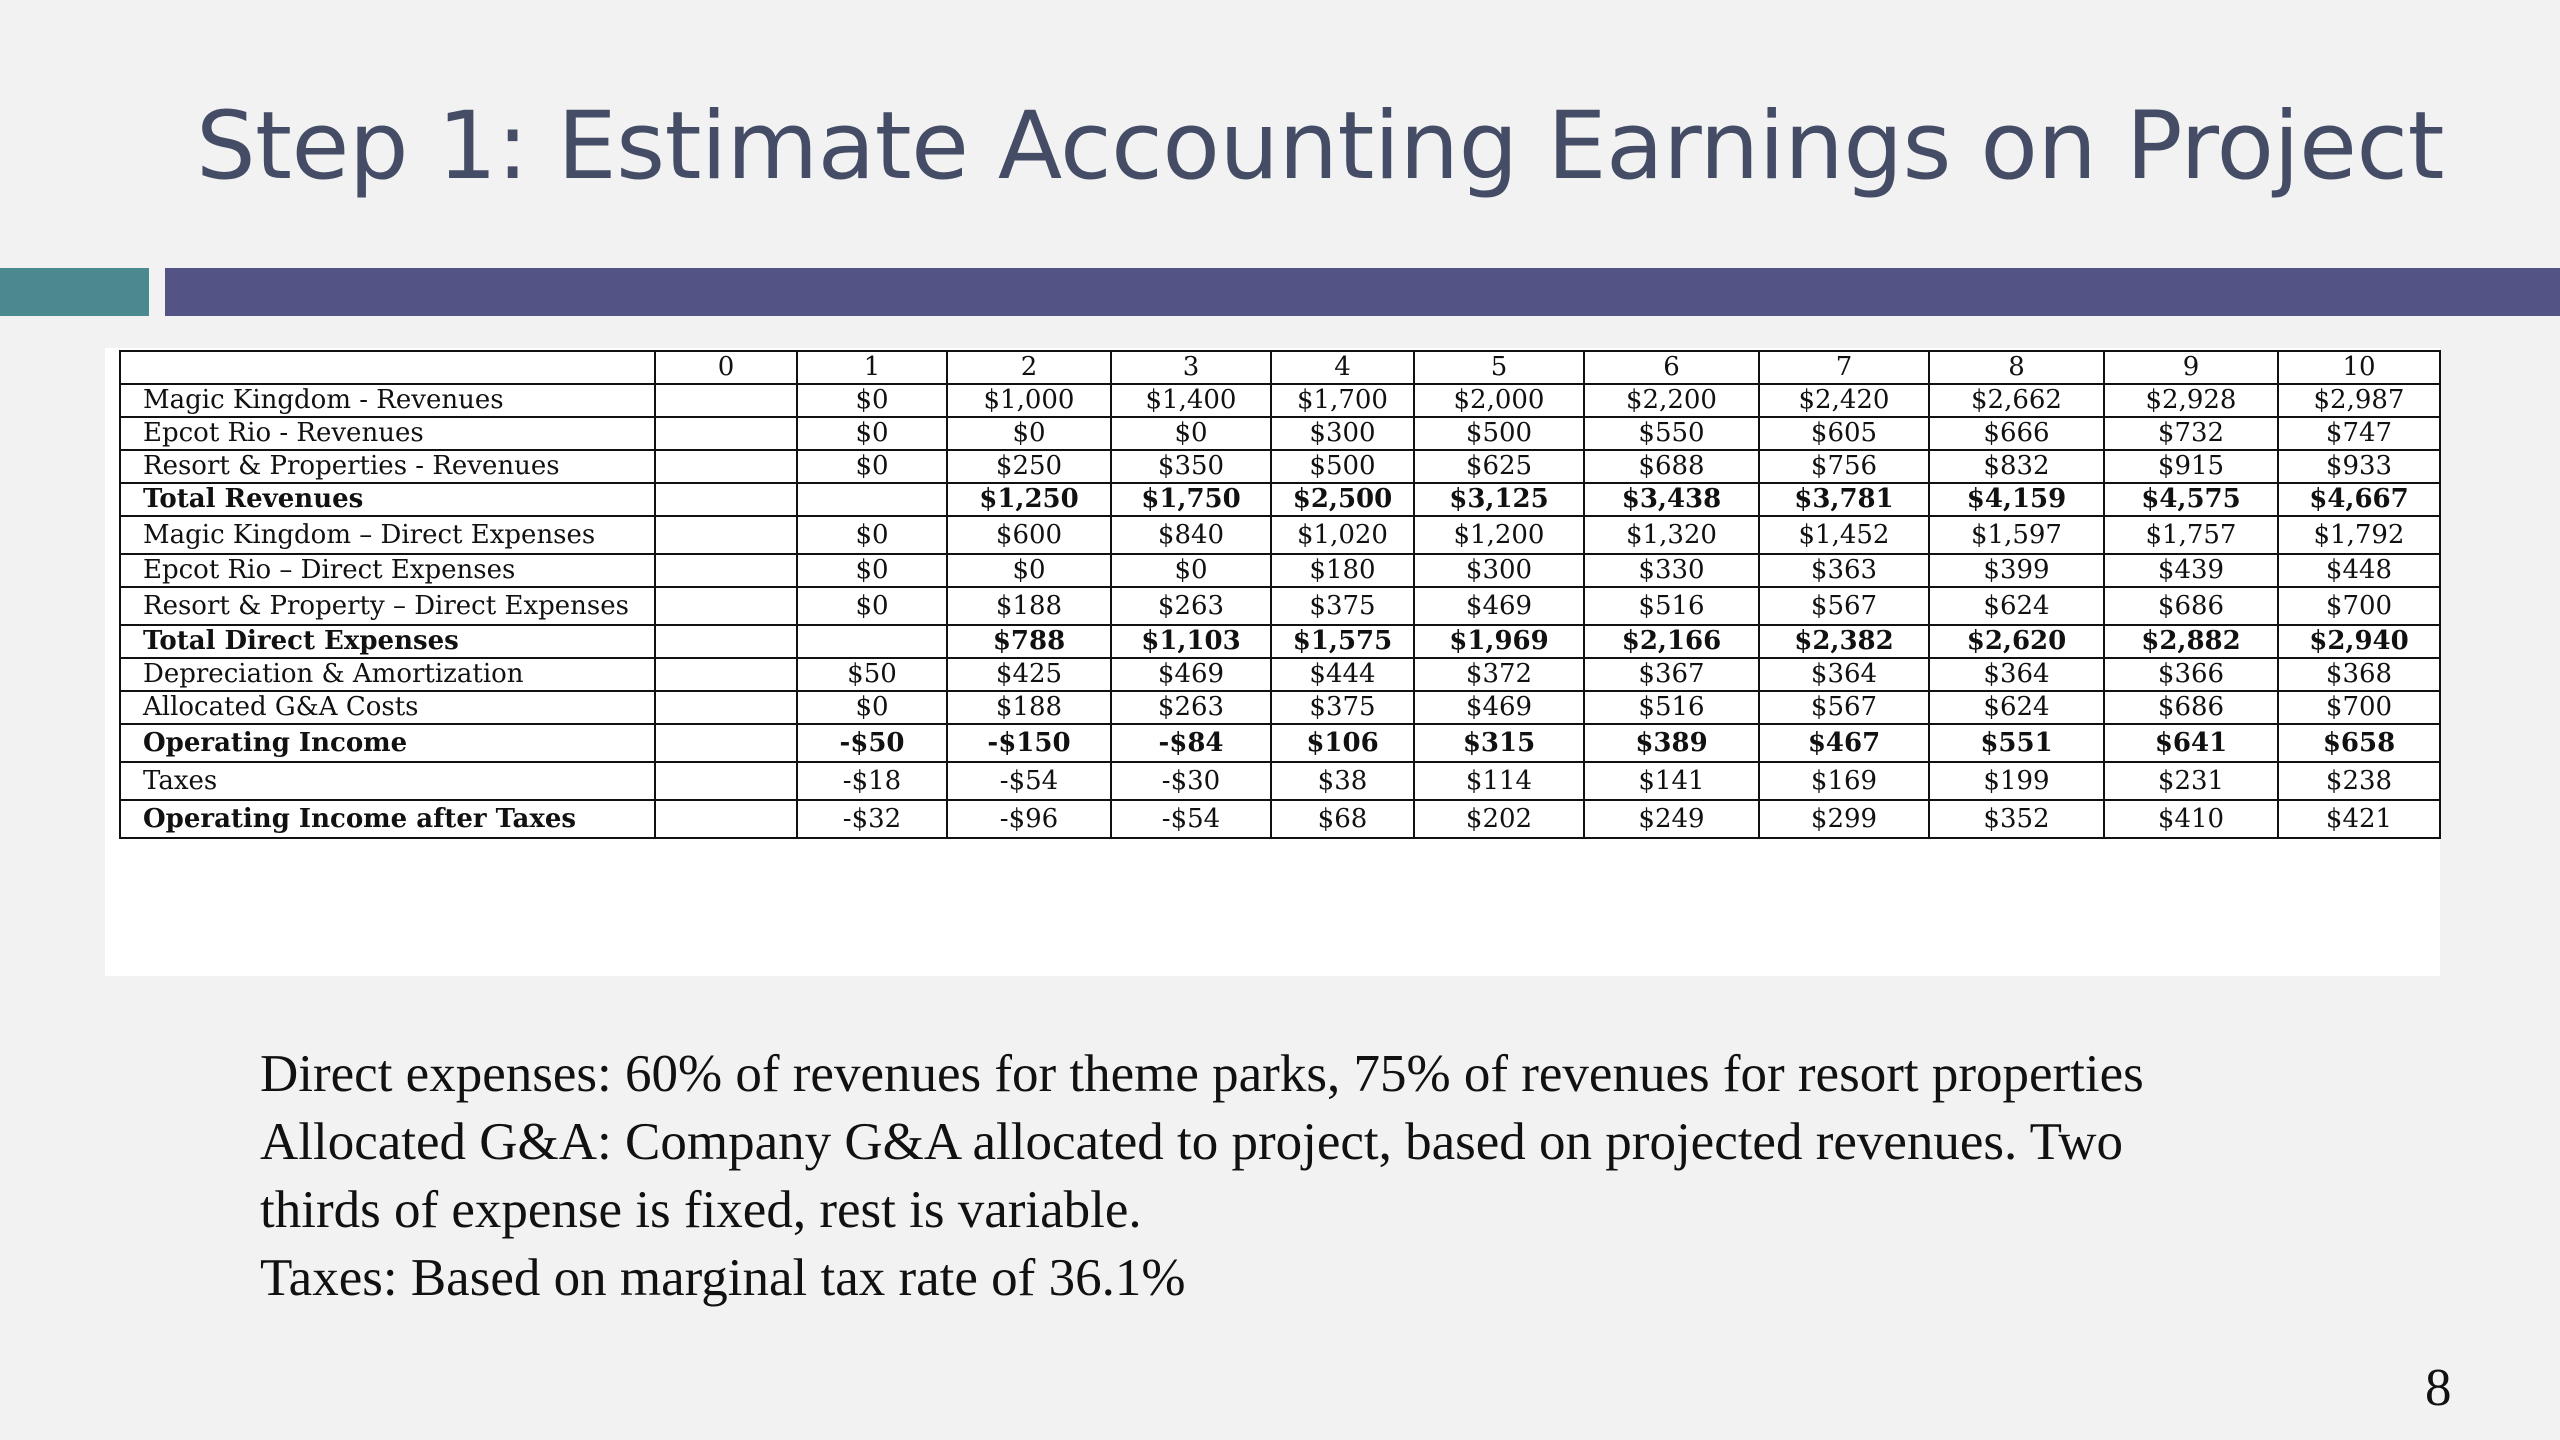 Image resolution: width=2560 pixels, height=1440 pixels. I want to click on table-cell: -$84, so click(1191, 743).